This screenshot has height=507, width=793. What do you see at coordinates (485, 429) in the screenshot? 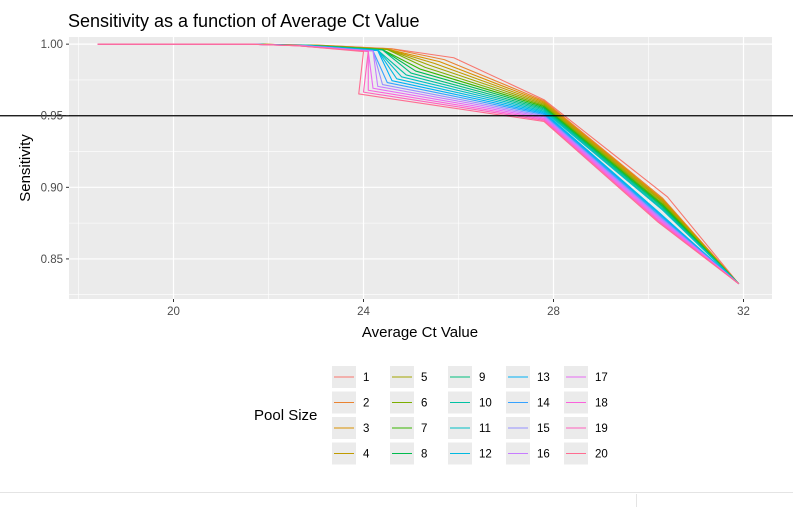
I see `legend-label-11: 11` at bounding box center [485, 429].